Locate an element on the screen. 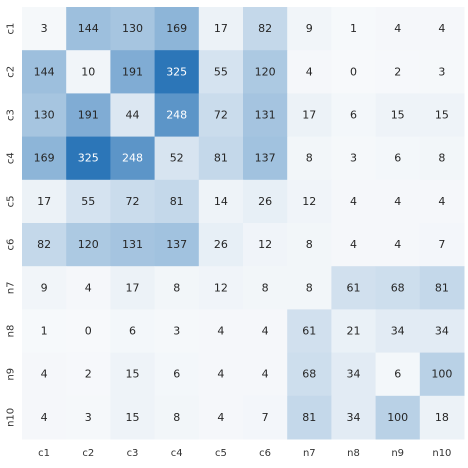 This screenshot has height=468, width=468. heatmap-cell-c1-c5 is located at coordinates (221, 29).